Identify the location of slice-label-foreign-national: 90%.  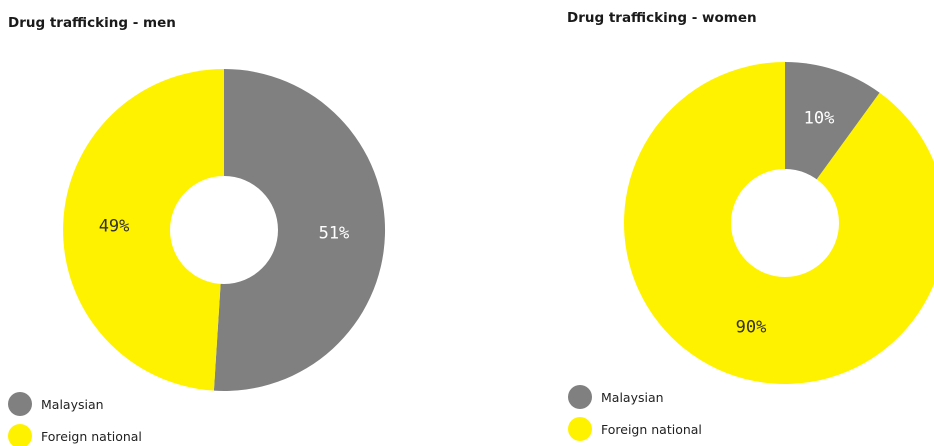
(751, 328).